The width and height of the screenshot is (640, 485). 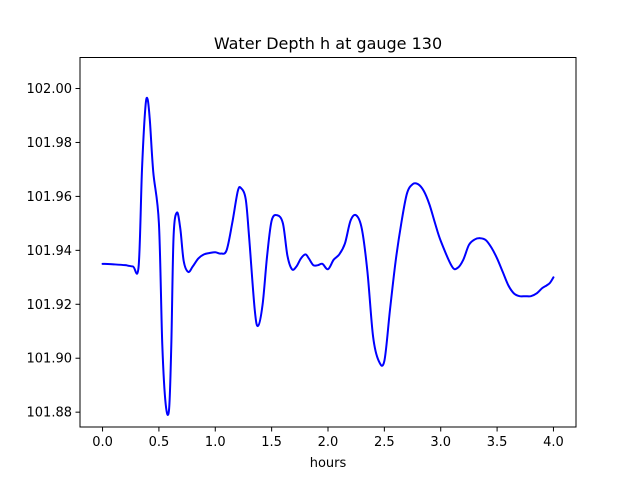 What do you see at coordinates (159, 442) in the screenshot?
I see `x-tick-label: 0.5` at bounding box center [159, 442].